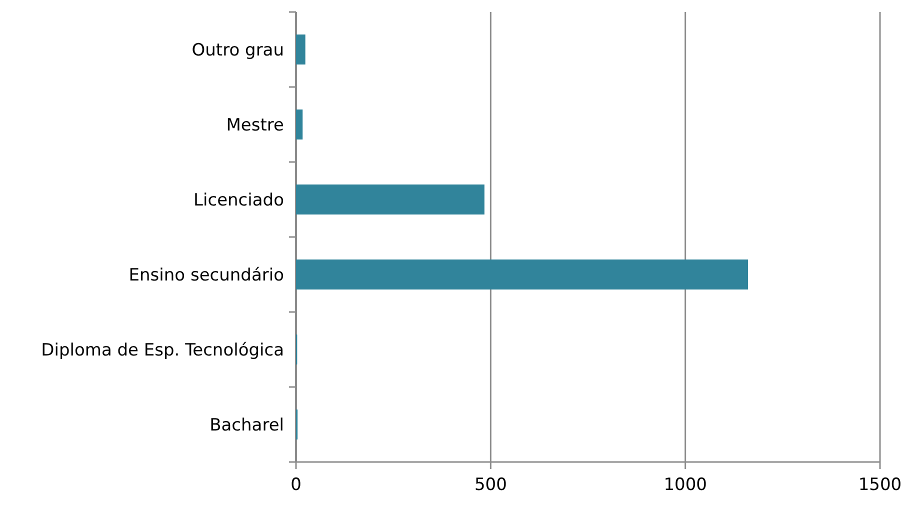  What do you see at coordinates (162, 350) in the screenshot?
I see `y-tick-label: Diploma de Esp. Tecnológica` at bounding box center [162, 350].